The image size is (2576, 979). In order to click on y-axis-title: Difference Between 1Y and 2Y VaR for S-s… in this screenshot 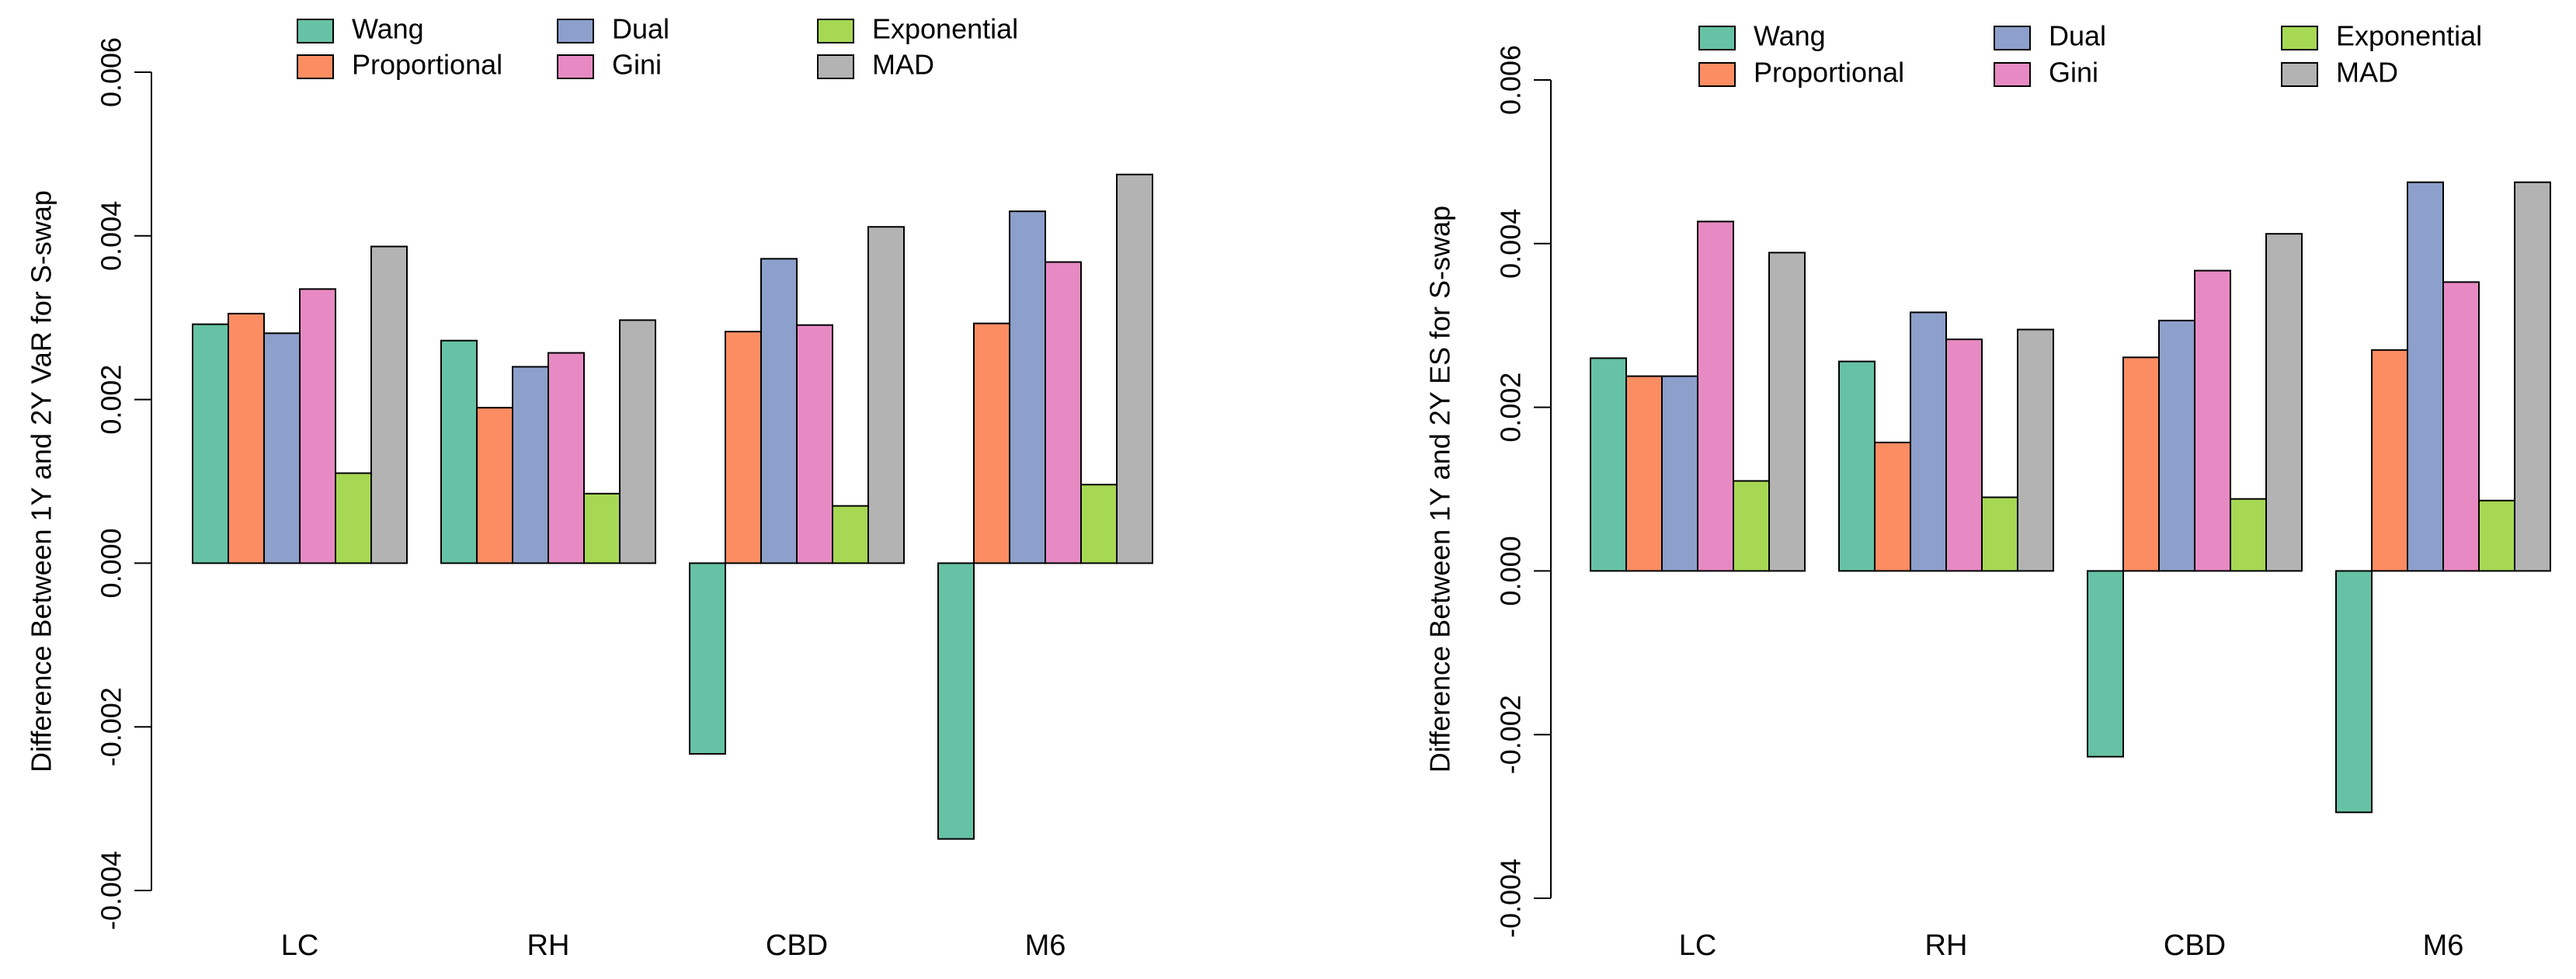, I will do `click(41, 481)`.